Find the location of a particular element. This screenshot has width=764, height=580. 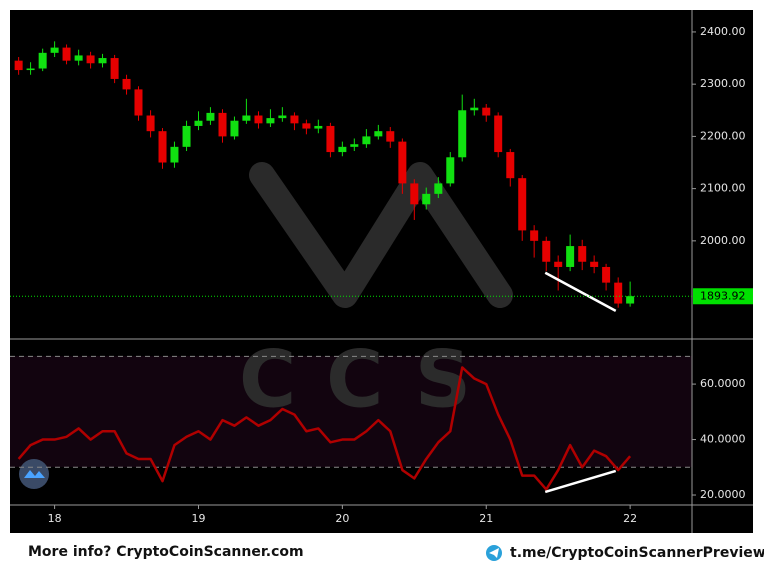

y-tick-label: 60.0000 is located at coordinates (723, 383).